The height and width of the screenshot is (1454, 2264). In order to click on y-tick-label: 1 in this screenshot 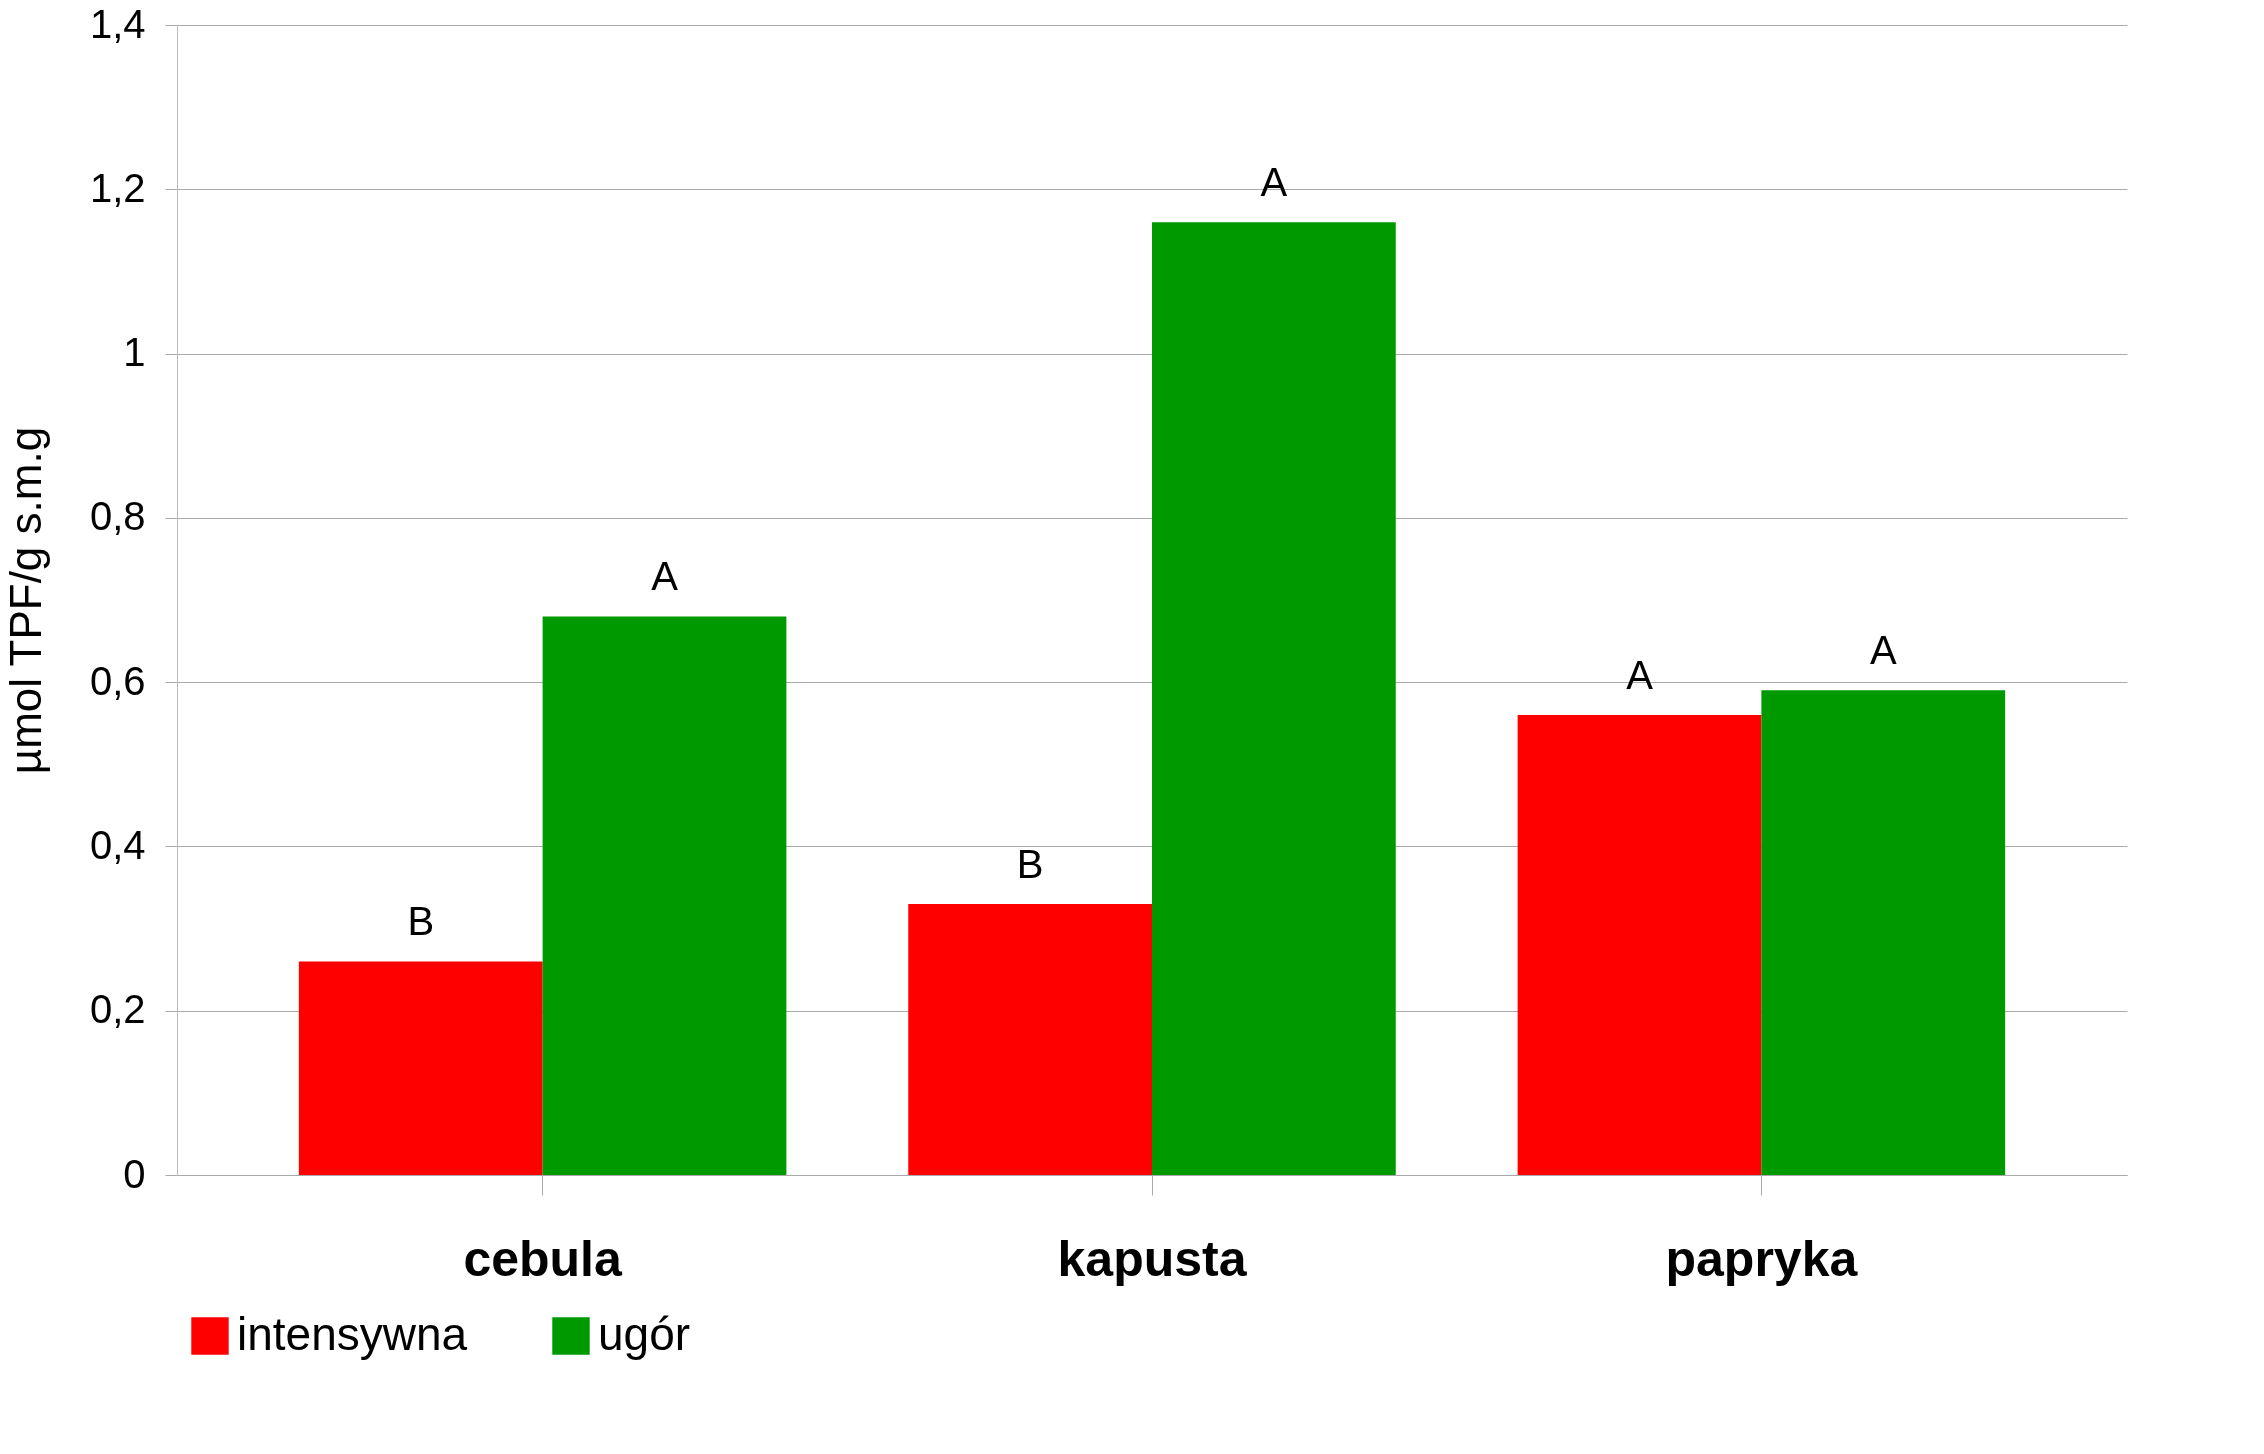, I will do `click(134, 352)`.